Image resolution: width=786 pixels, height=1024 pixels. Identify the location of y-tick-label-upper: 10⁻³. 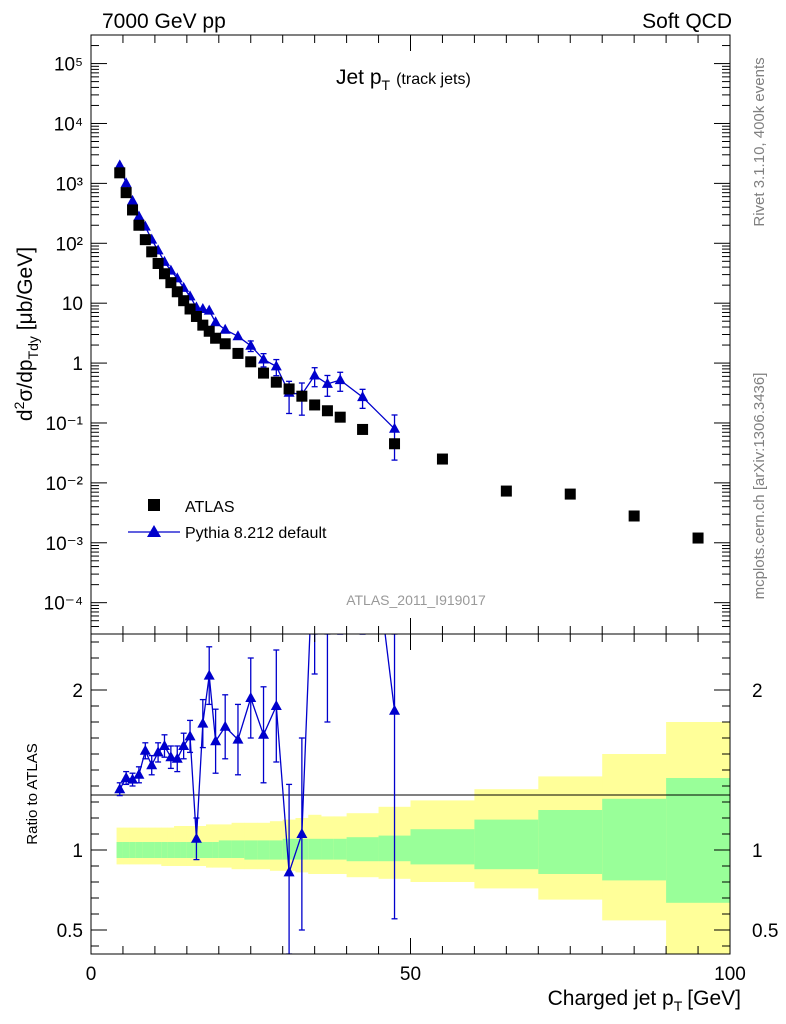
(65, 544).